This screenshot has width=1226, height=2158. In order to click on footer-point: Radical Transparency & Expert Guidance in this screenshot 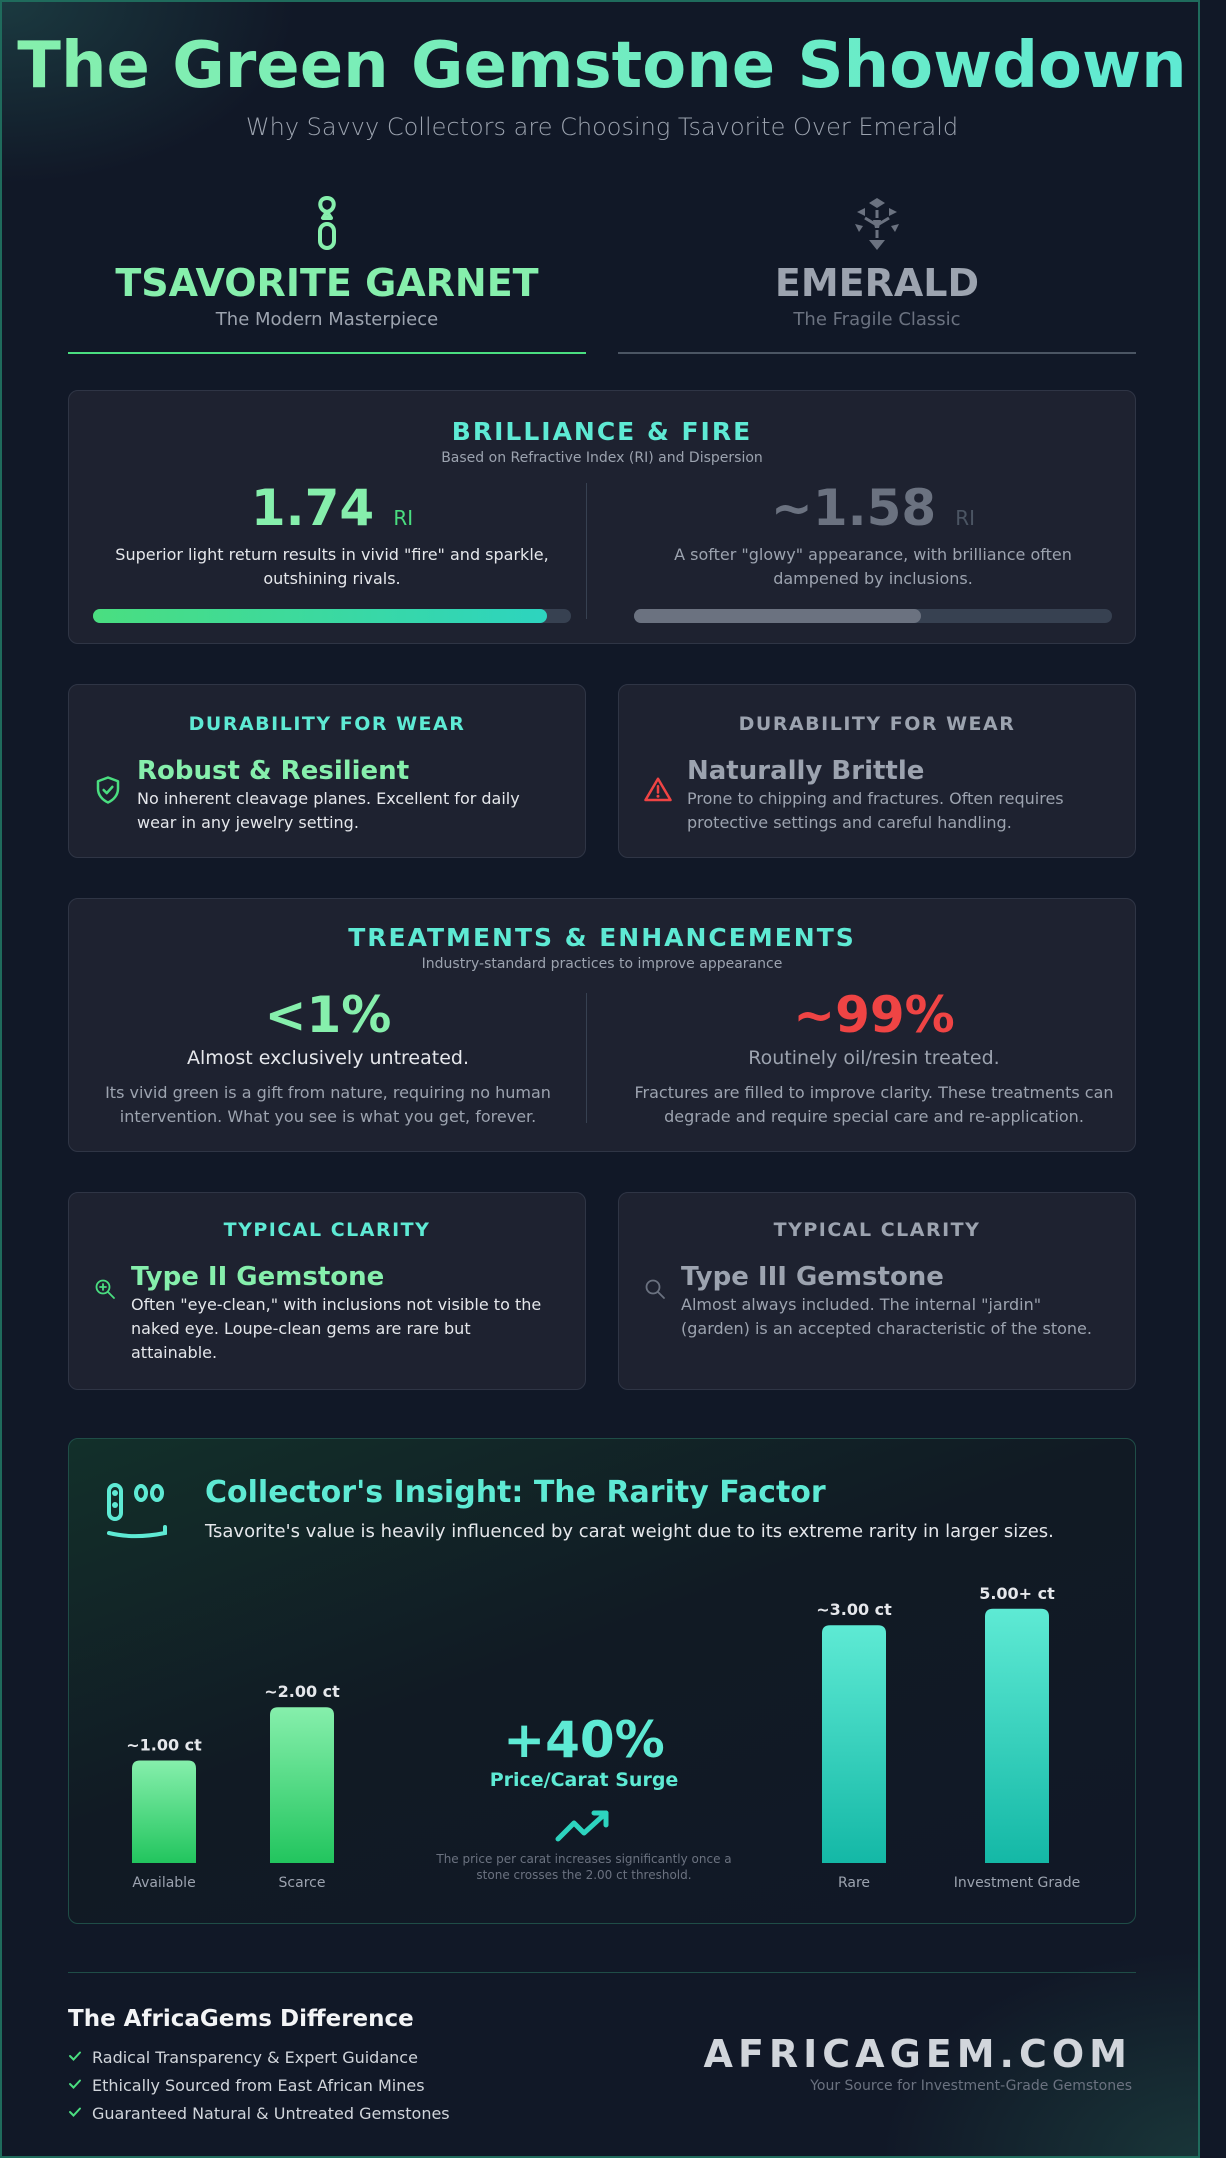, I will do `click(259, 2057)`.